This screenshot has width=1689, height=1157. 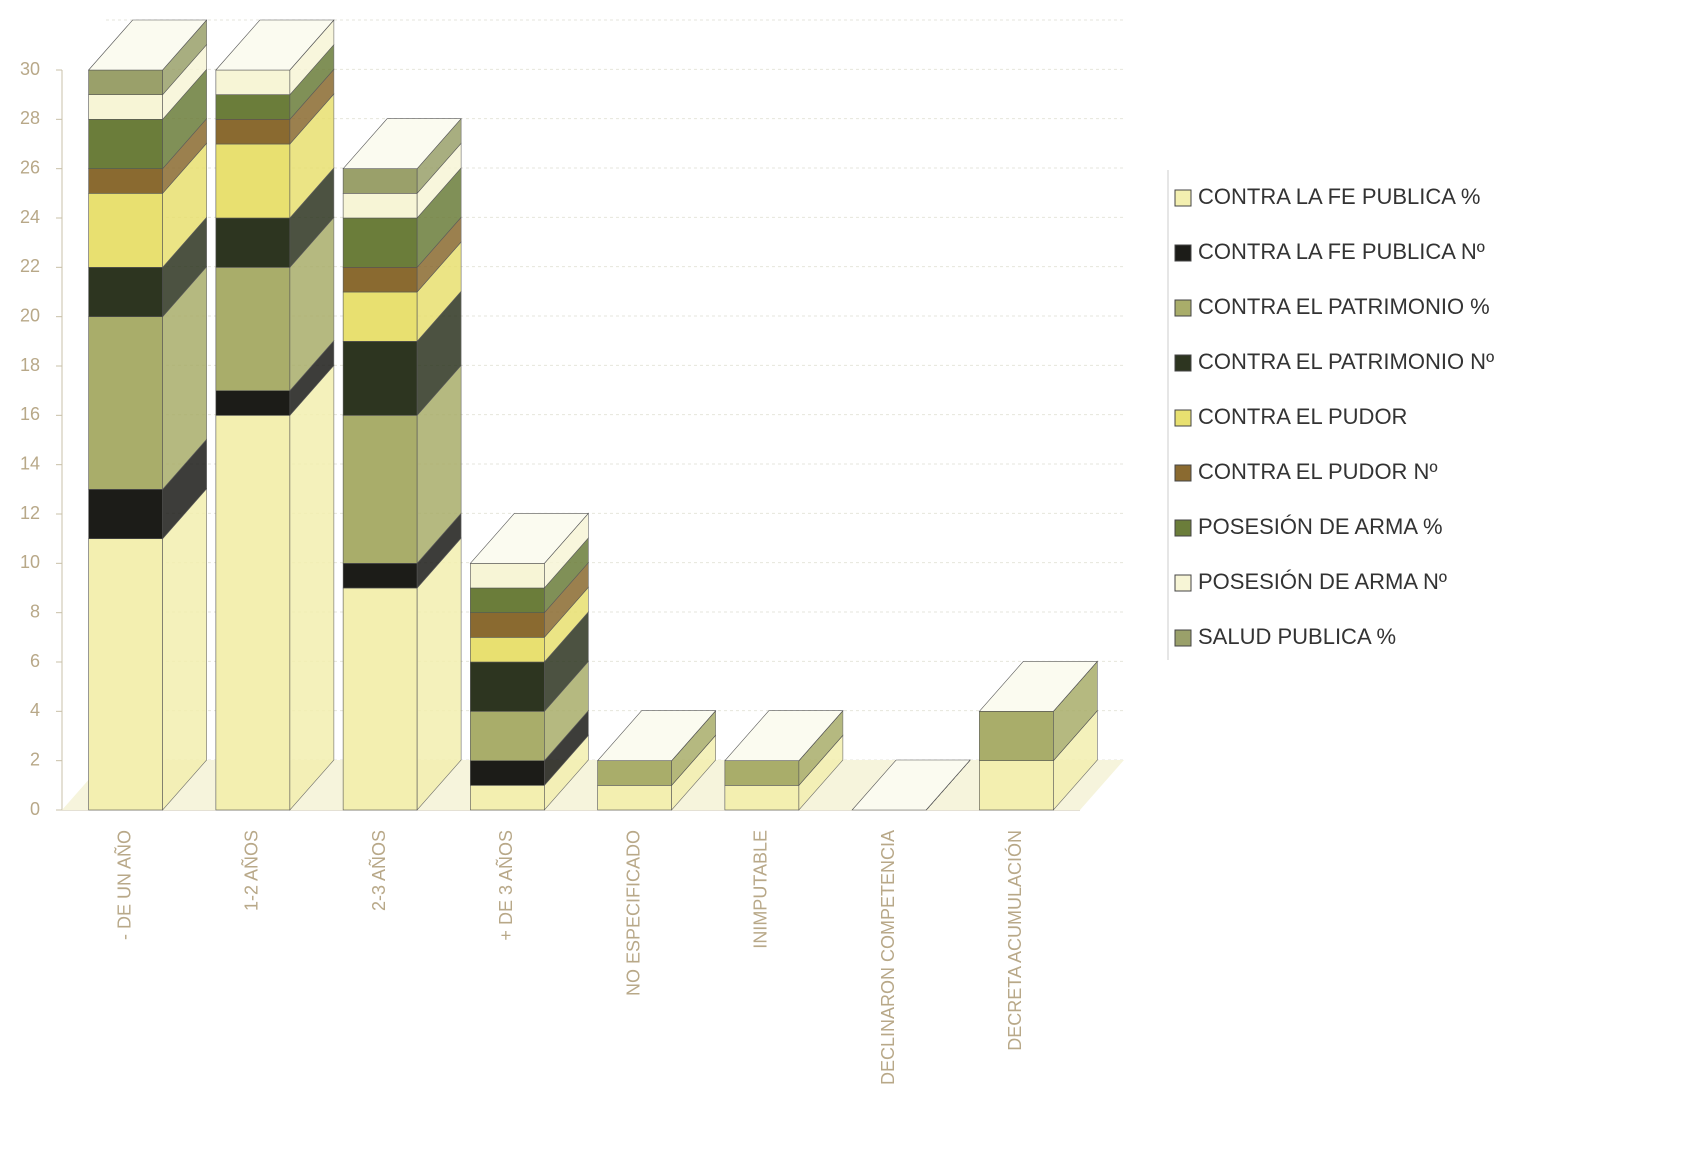 What do you see at coordinates (30, 118) in the screenshot?
I see `y-tick-label: 28` at bounding box center [30, 118].